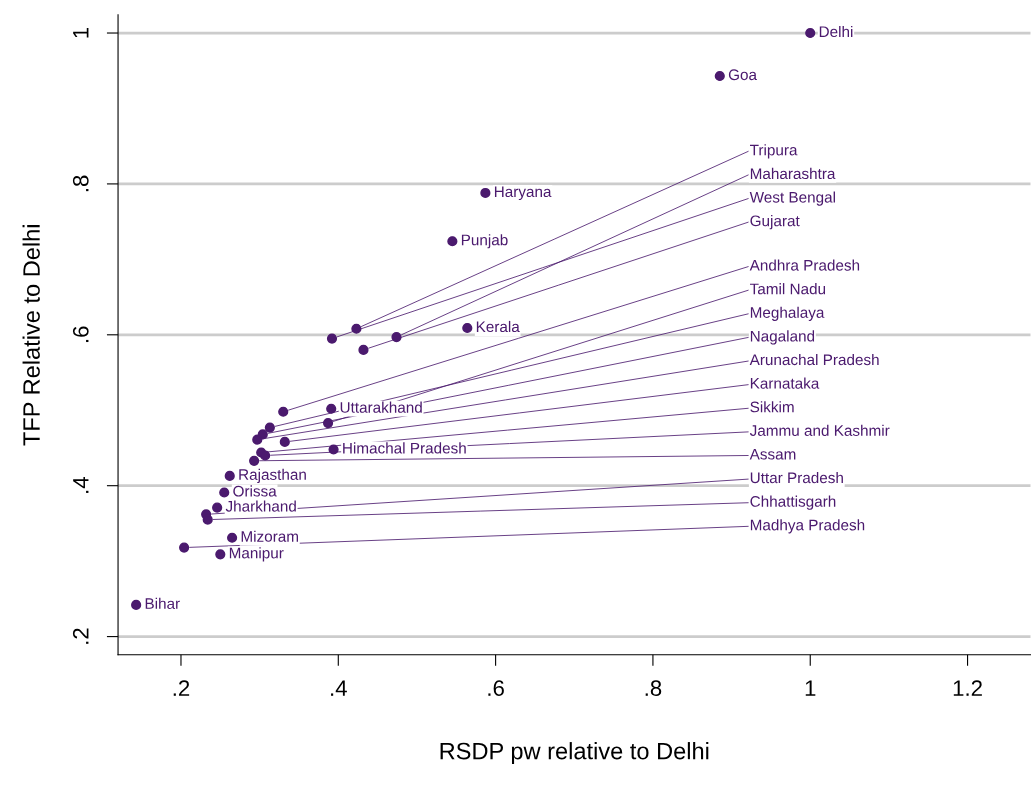 The image size is (1031, 785). Describe the element at coordinates (339, 688) in the screenshot. I see `x-tick-label: .4` at that location.